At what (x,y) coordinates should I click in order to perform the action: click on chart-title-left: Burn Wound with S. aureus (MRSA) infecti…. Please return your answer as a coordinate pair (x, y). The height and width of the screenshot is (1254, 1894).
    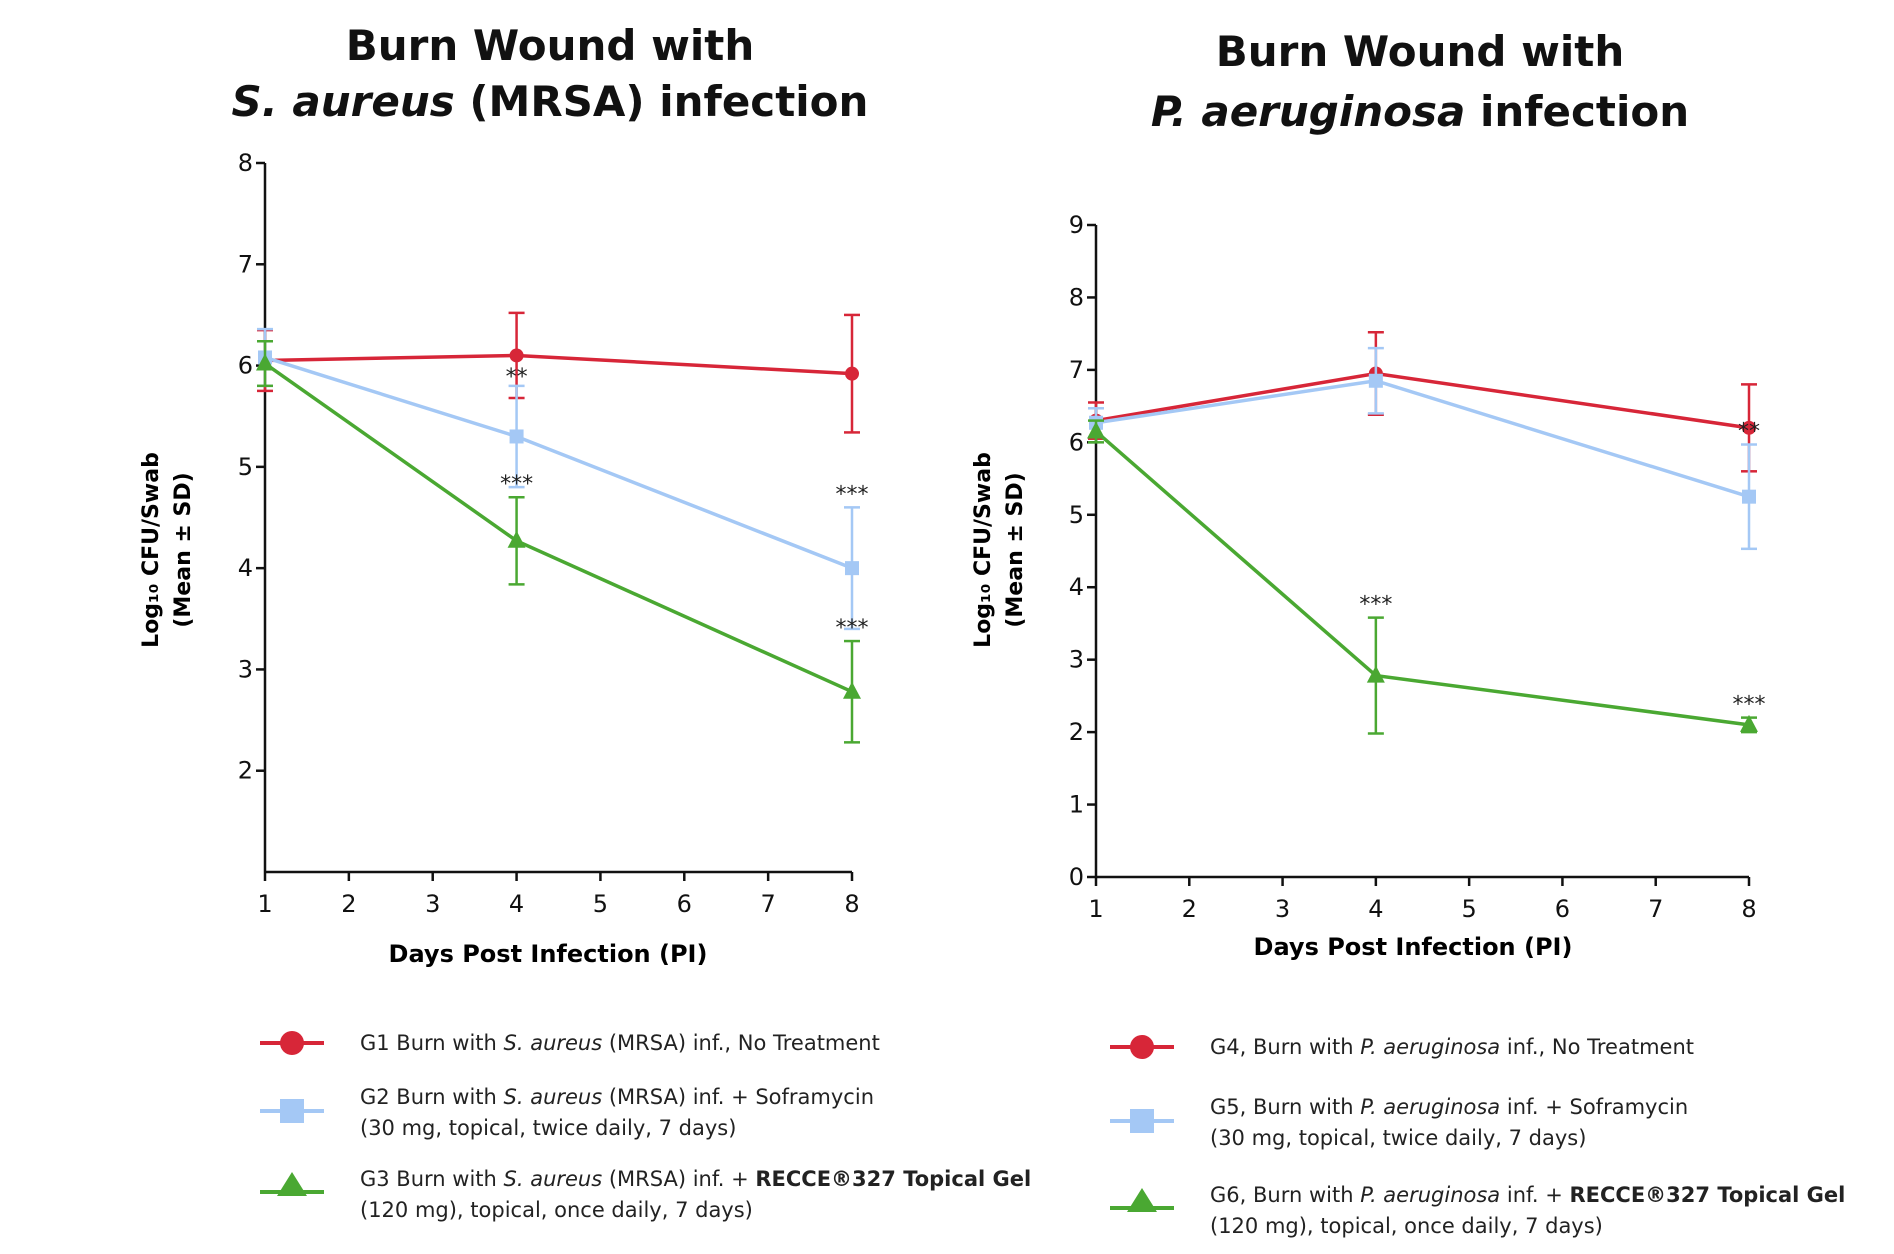
    Looking at the image, I should click on (550, 74).